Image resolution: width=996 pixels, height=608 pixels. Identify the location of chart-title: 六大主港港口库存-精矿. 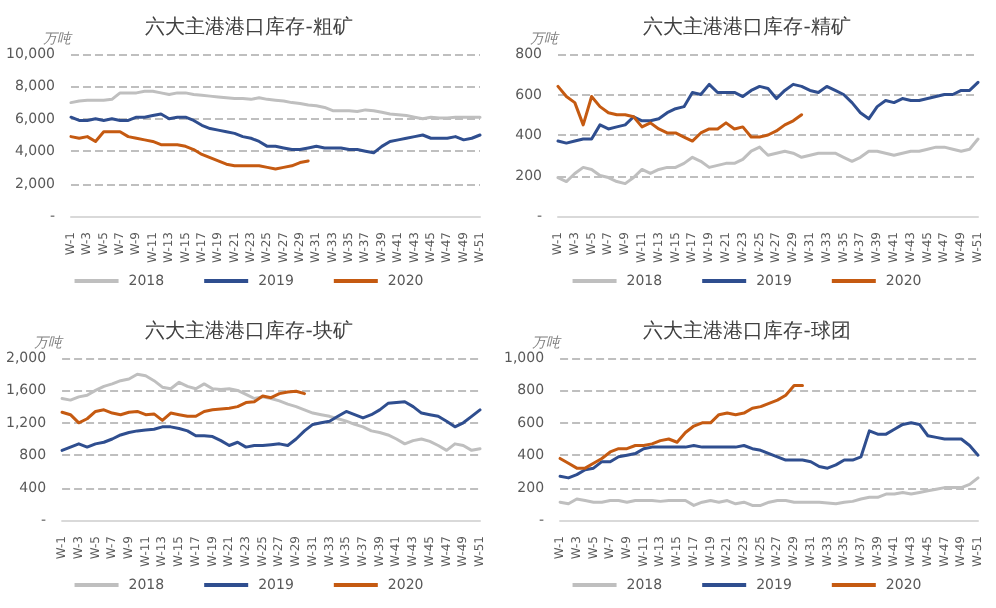
(747, 27).